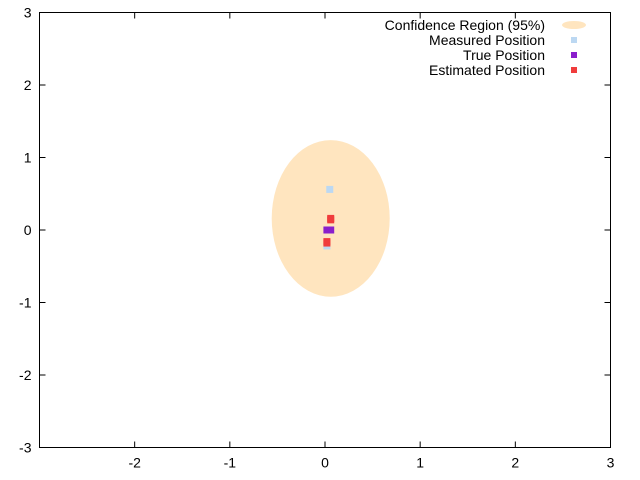 The image size is (640, 480). Describe the element at coordinates (25, 448) in the screenshot. I see `y-tick-label: -3` at that location.